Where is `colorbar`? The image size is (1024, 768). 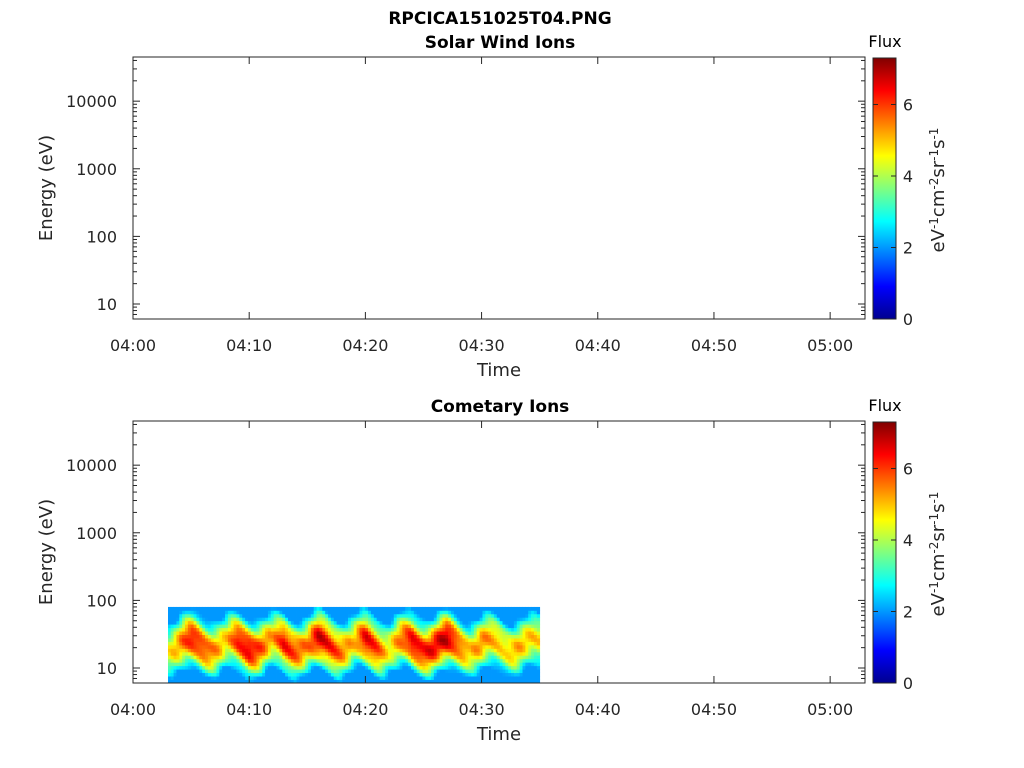
colorbar is located at coordinates (884, 552).